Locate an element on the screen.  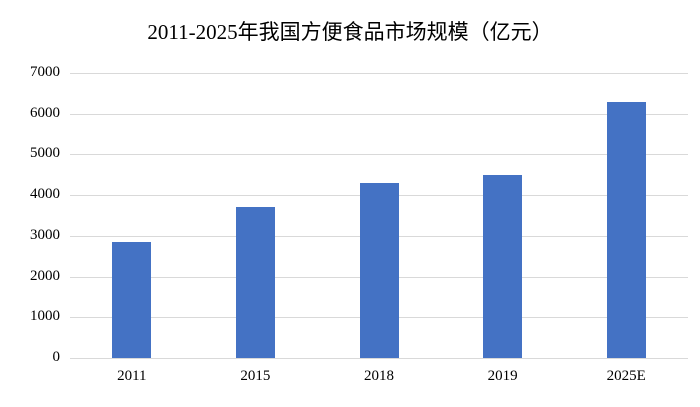
y-axis-tick-label: 7000 is located at coordinates (45, 72).